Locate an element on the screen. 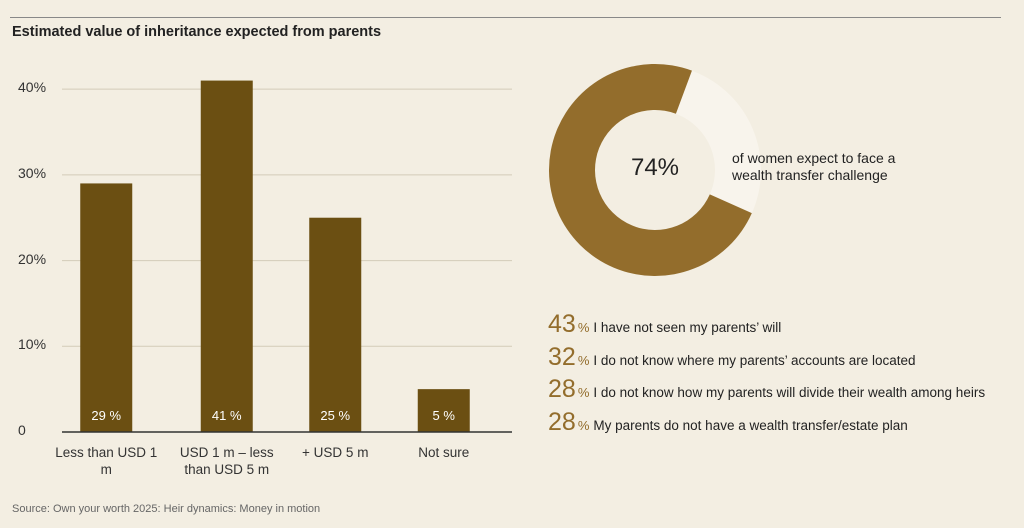 This screenshot has height=528, width=1024. stat-row: 43% I have not seen my parents’ will is located at coordinates (664, 324).